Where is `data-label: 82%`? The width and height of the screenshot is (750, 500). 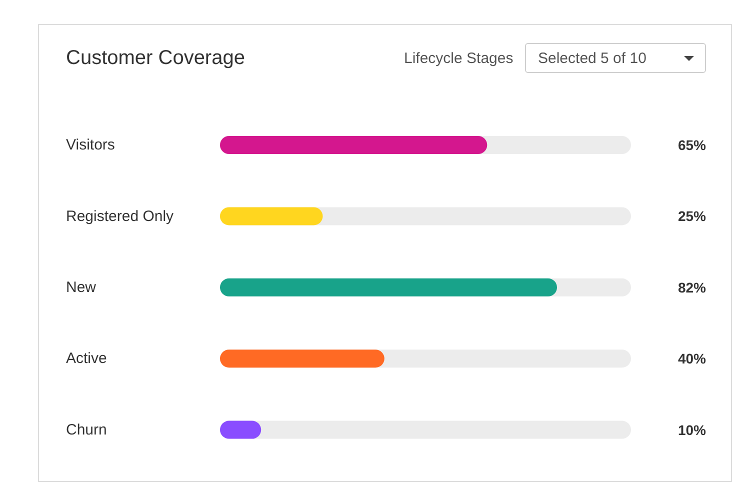
data-label: 82% is located at coordinates (692, 287).